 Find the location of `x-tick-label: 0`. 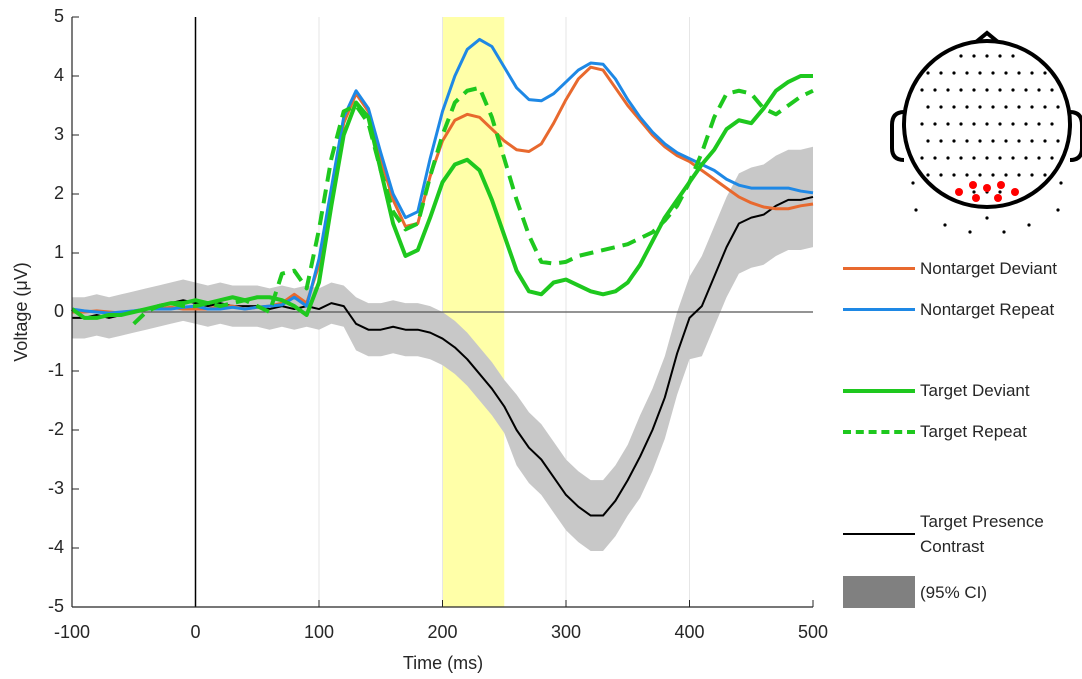

x-tick-label: 0 is located at coordinates (195, 632).